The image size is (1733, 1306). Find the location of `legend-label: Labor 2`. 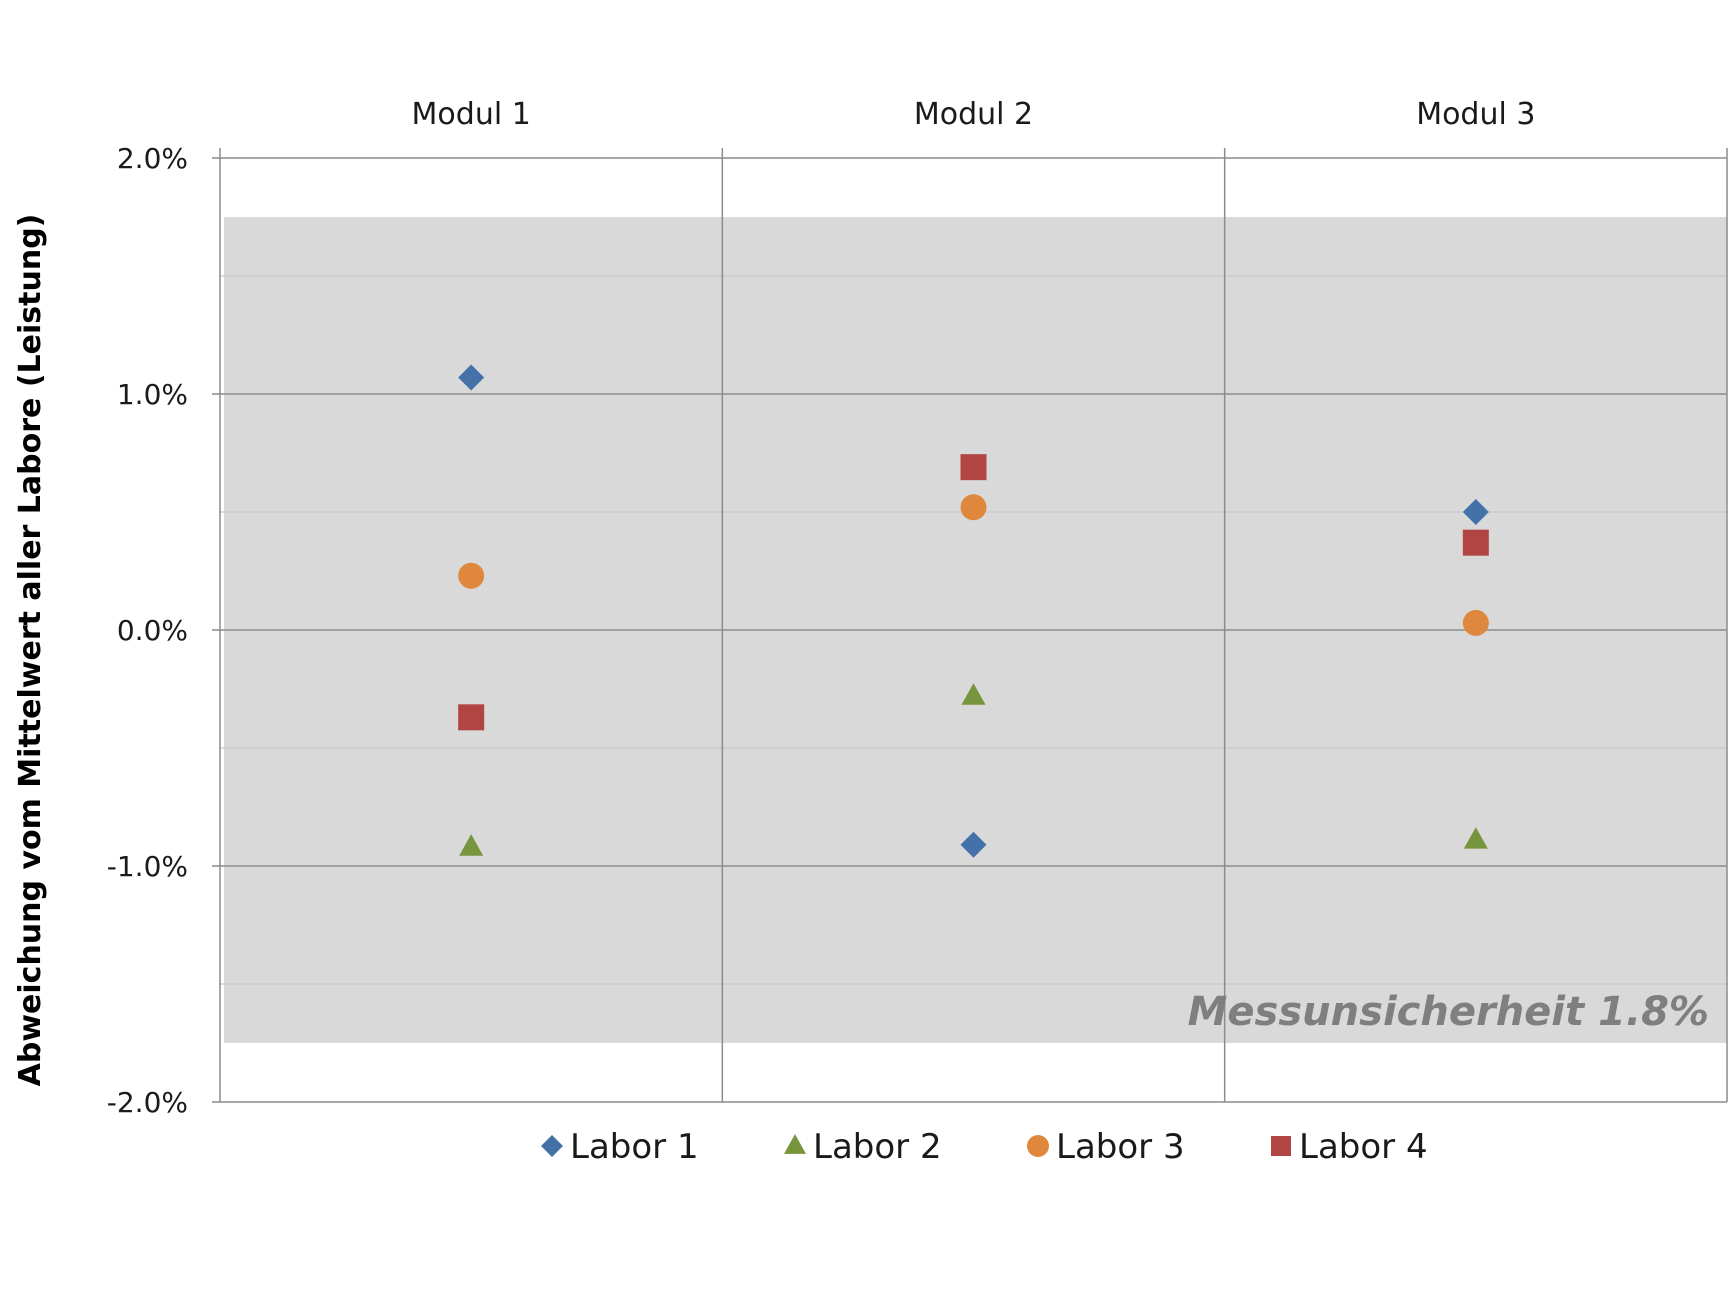

legend-label: Labor 2 is located at coordinates (877, 1147).